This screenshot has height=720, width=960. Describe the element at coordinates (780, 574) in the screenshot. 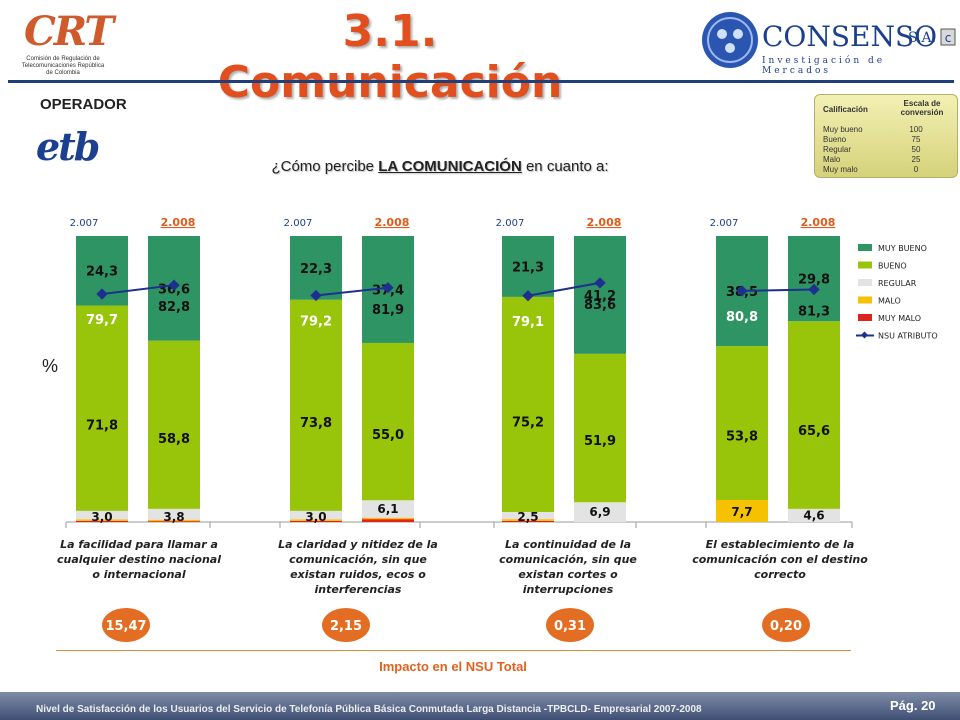

I see `category-label: correcto` at that location.